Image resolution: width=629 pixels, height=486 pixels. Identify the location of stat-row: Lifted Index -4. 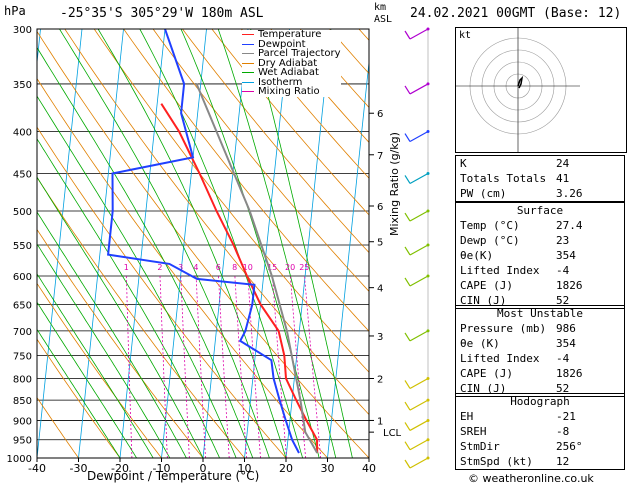
(540, 358).